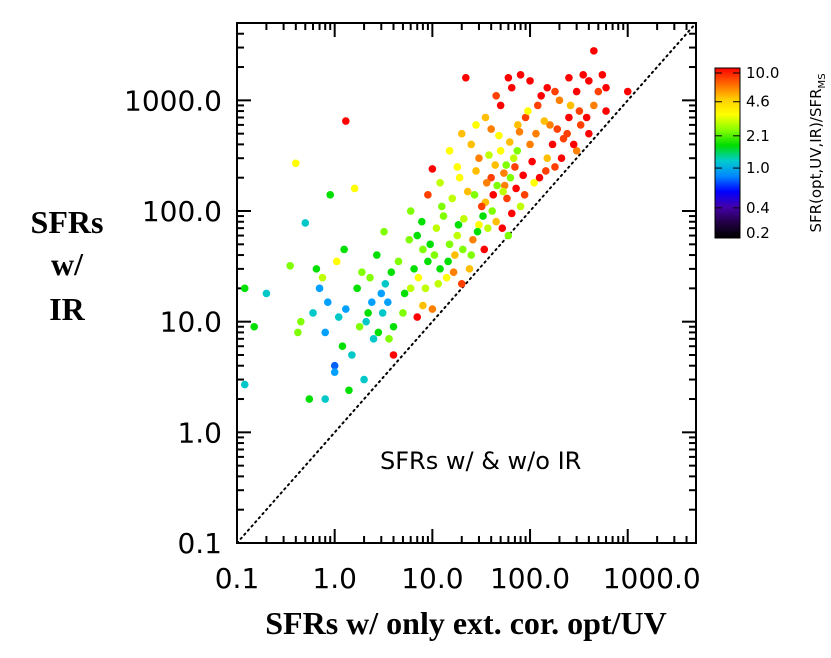  Describe the element at coordinates (758, 208) in the screenshot. I see `colorbar-tick-label: 0.4` at that location.